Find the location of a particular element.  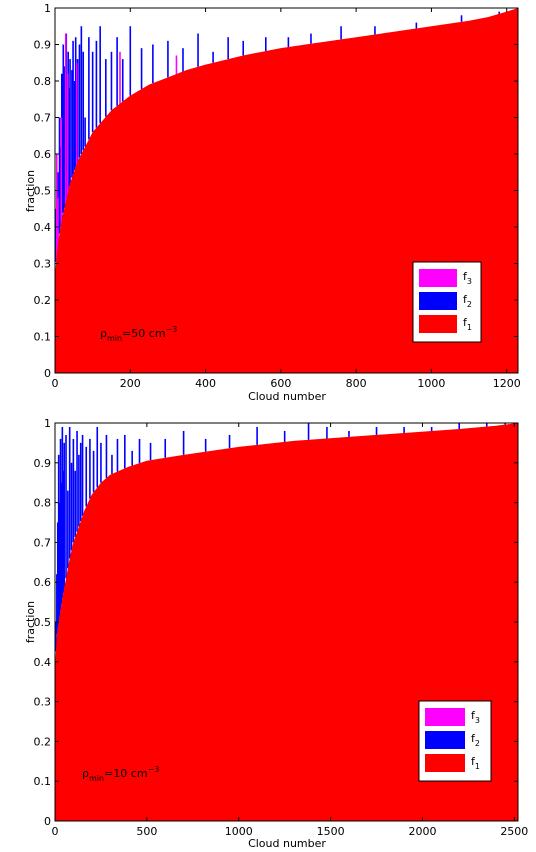

legend-bottom: f3 f2 f1 is located at coordinates (455, 741).